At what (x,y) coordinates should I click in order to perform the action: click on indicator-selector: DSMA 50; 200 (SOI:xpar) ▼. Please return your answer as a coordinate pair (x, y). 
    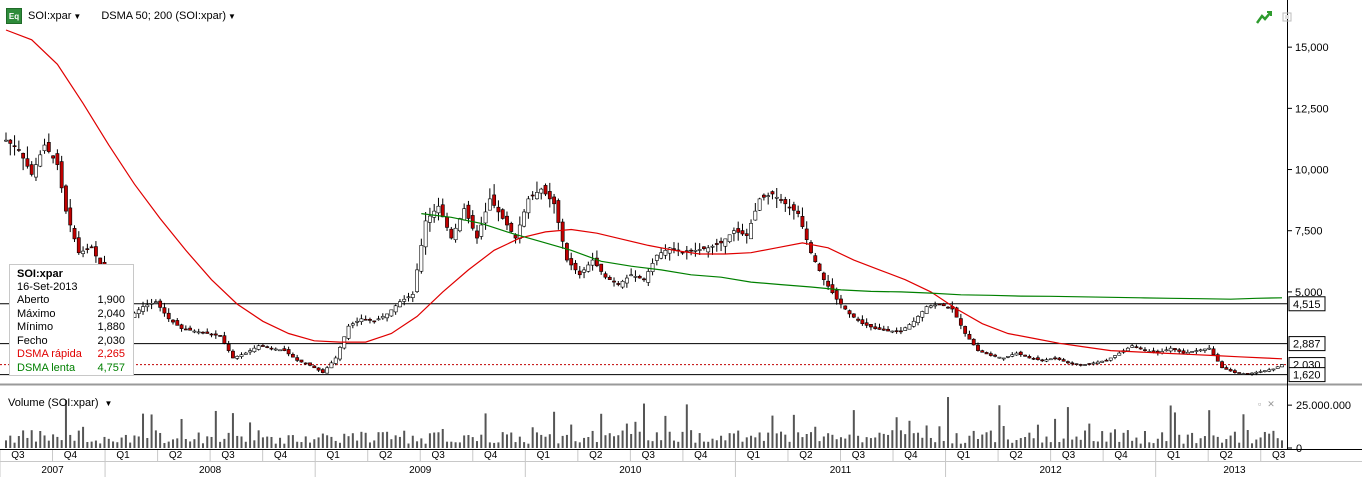
    Looking at the image, I should click on (168, 16).